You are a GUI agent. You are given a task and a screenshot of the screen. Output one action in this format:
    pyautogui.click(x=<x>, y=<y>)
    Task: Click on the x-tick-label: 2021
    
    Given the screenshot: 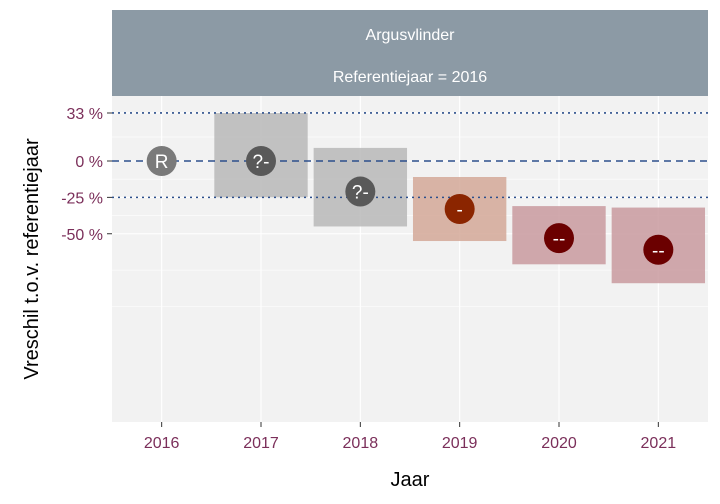 What is the action you would take?
    pyautogui.click(x=659, y=443)
    